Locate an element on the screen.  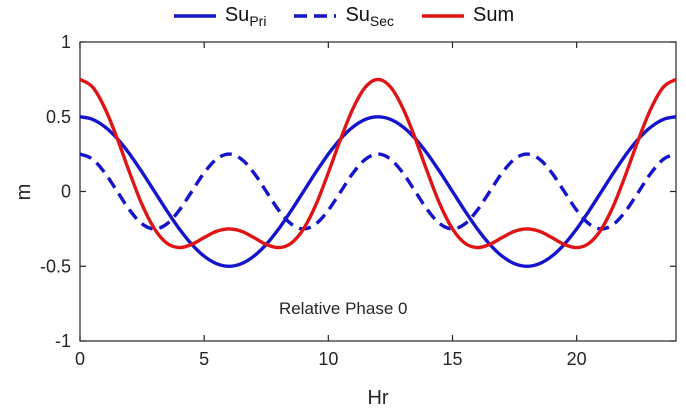
y-tick-label: 1 is located at coordinates (66, 42).